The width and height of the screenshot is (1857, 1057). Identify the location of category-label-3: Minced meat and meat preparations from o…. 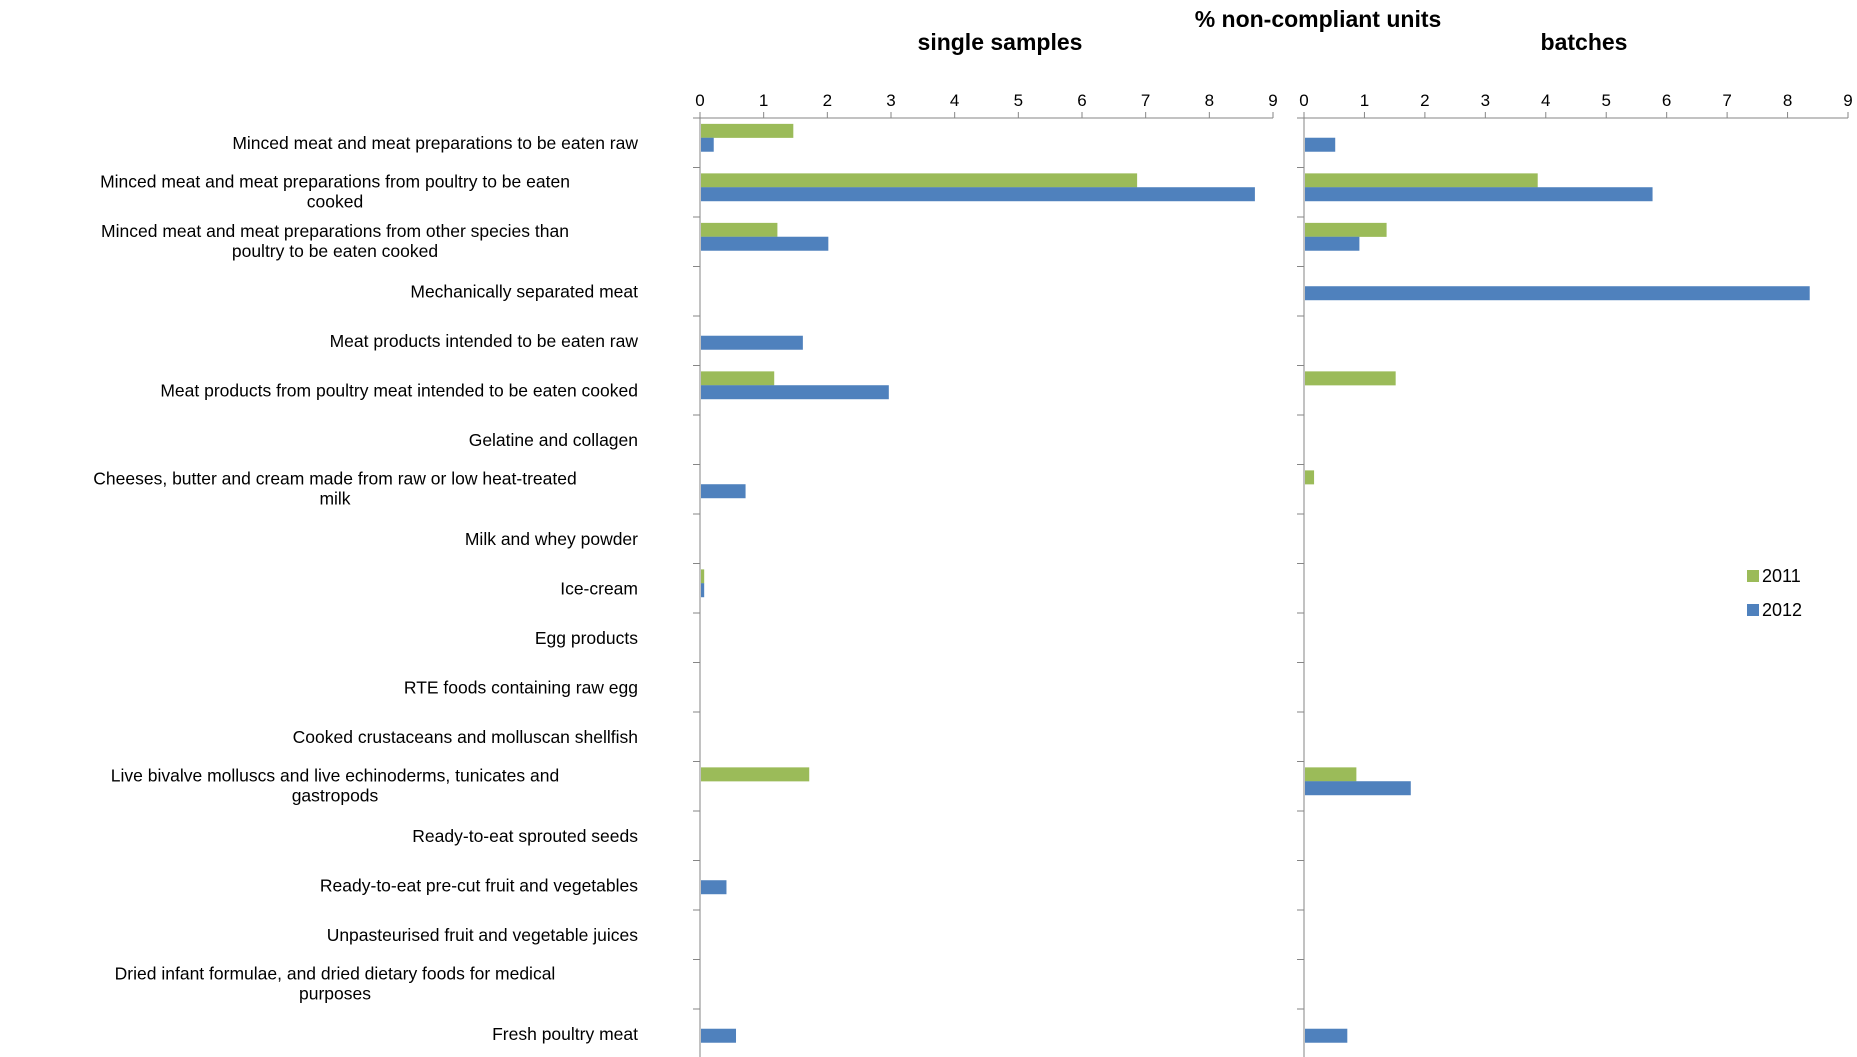
(335, 241).